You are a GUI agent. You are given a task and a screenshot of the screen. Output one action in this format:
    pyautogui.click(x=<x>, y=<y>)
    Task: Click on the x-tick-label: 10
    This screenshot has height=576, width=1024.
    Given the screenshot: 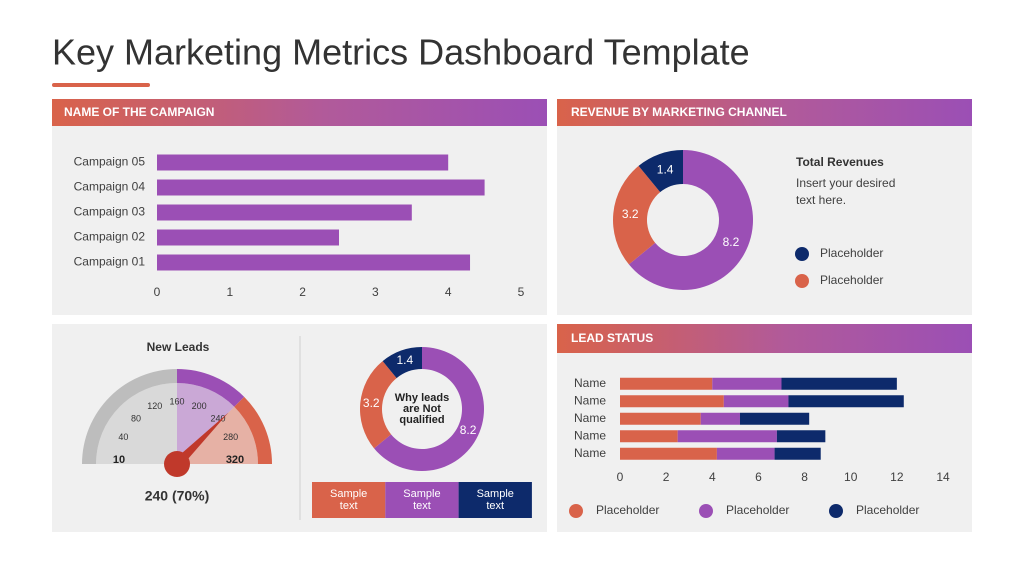 What is the action you would take?
    pyautogui.click(x=851, y=477)
    